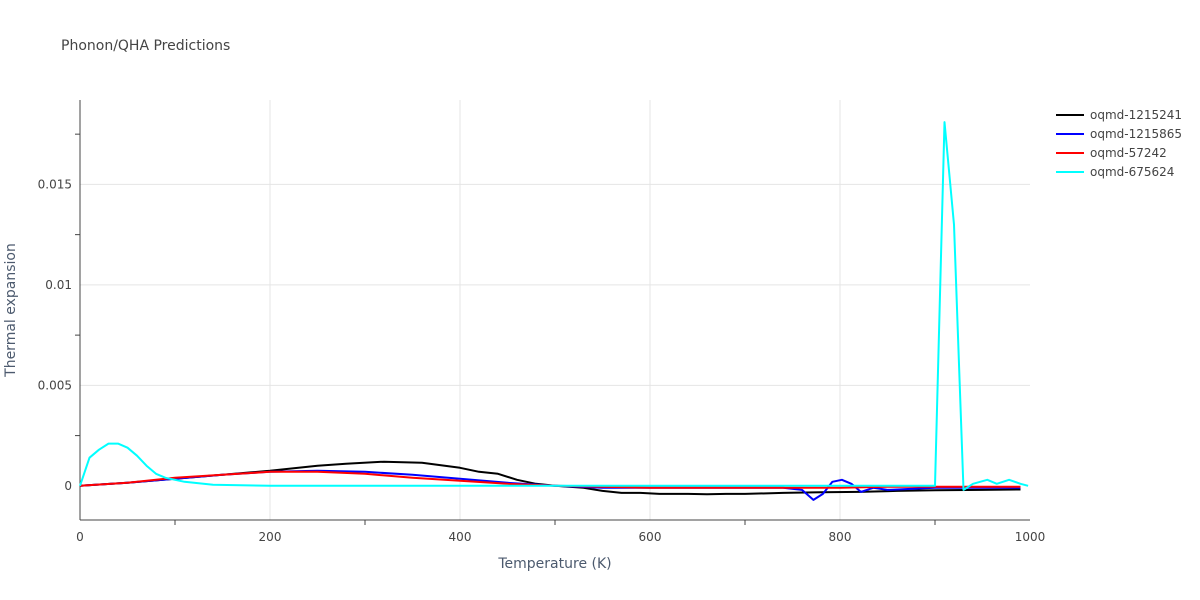  Describe the element at coordinates (55, 385) in the screenshot. I see `y-tick-label: 0.005` at that location.